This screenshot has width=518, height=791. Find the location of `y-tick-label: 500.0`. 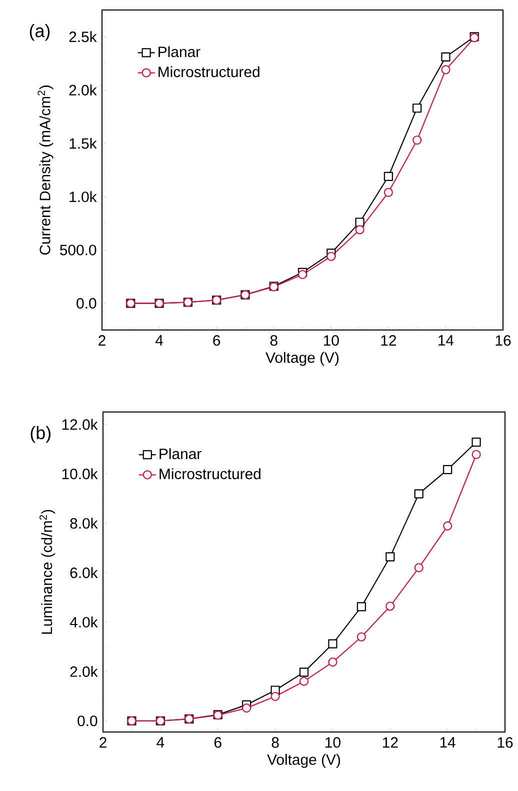

y-tick-label: 500.0 is located at coordinates (78, 250).